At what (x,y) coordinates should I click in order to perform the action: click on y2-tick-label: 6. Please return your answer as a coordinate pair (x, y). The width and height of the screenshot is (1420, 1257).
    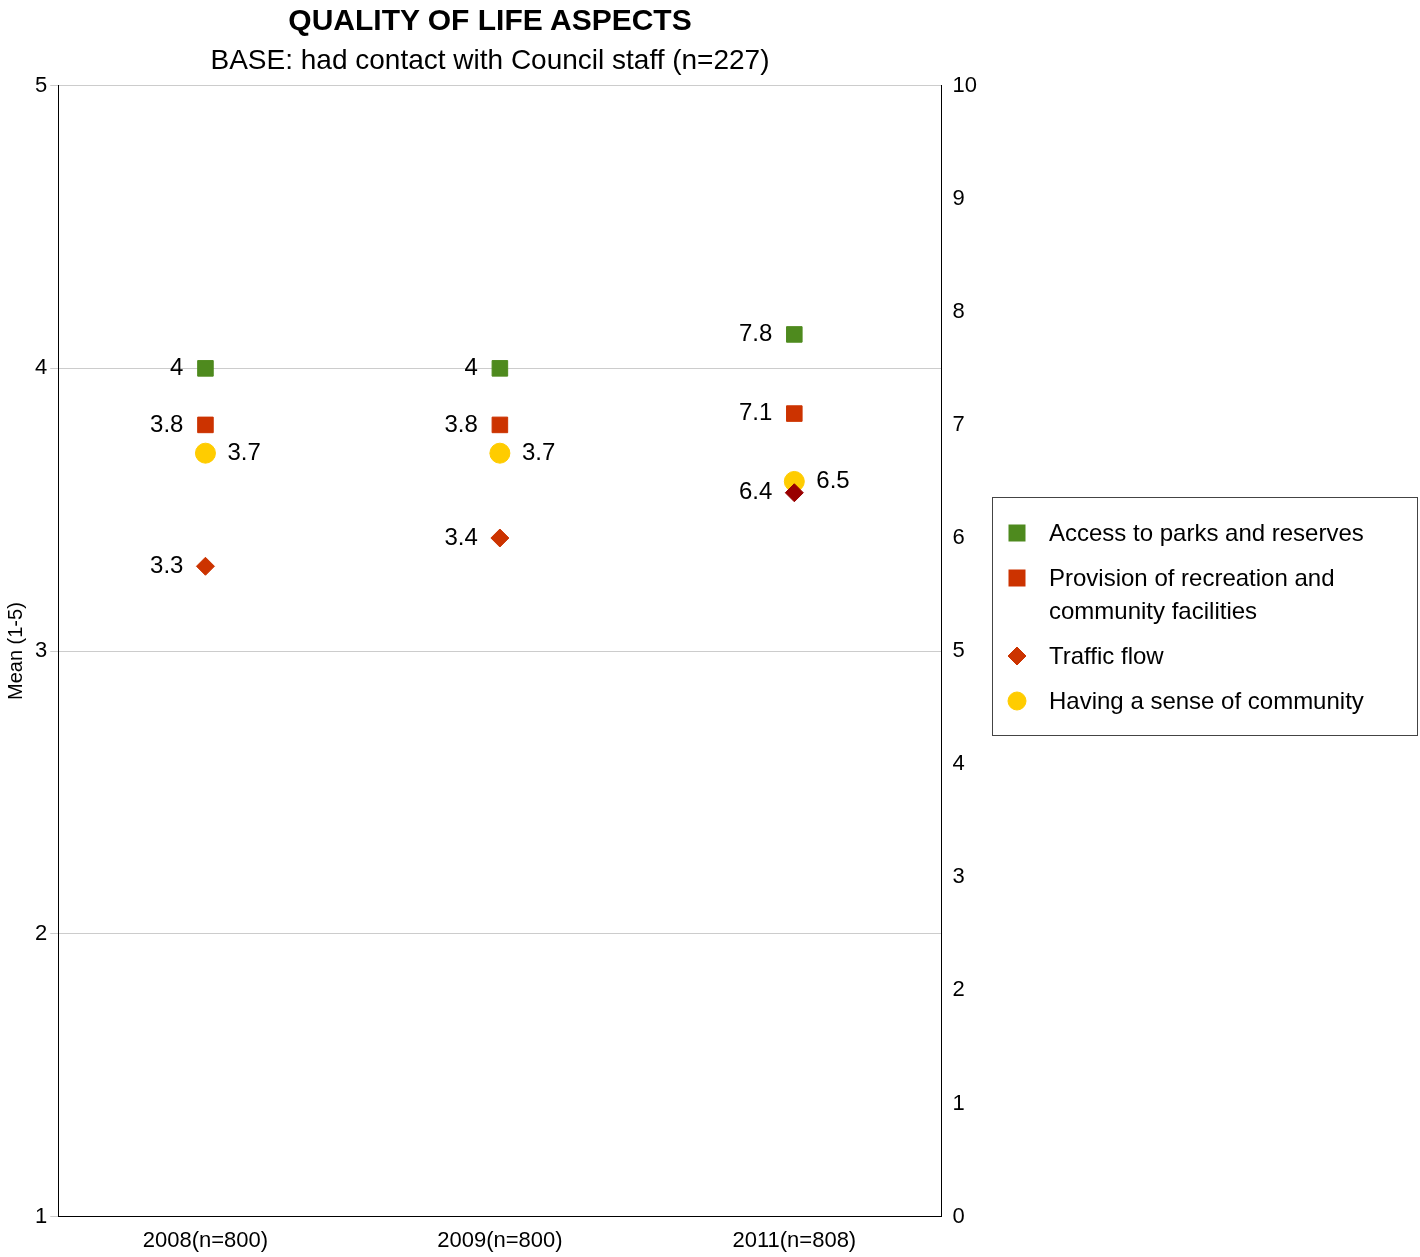
    Looking at the image, I should click on (958, 537).